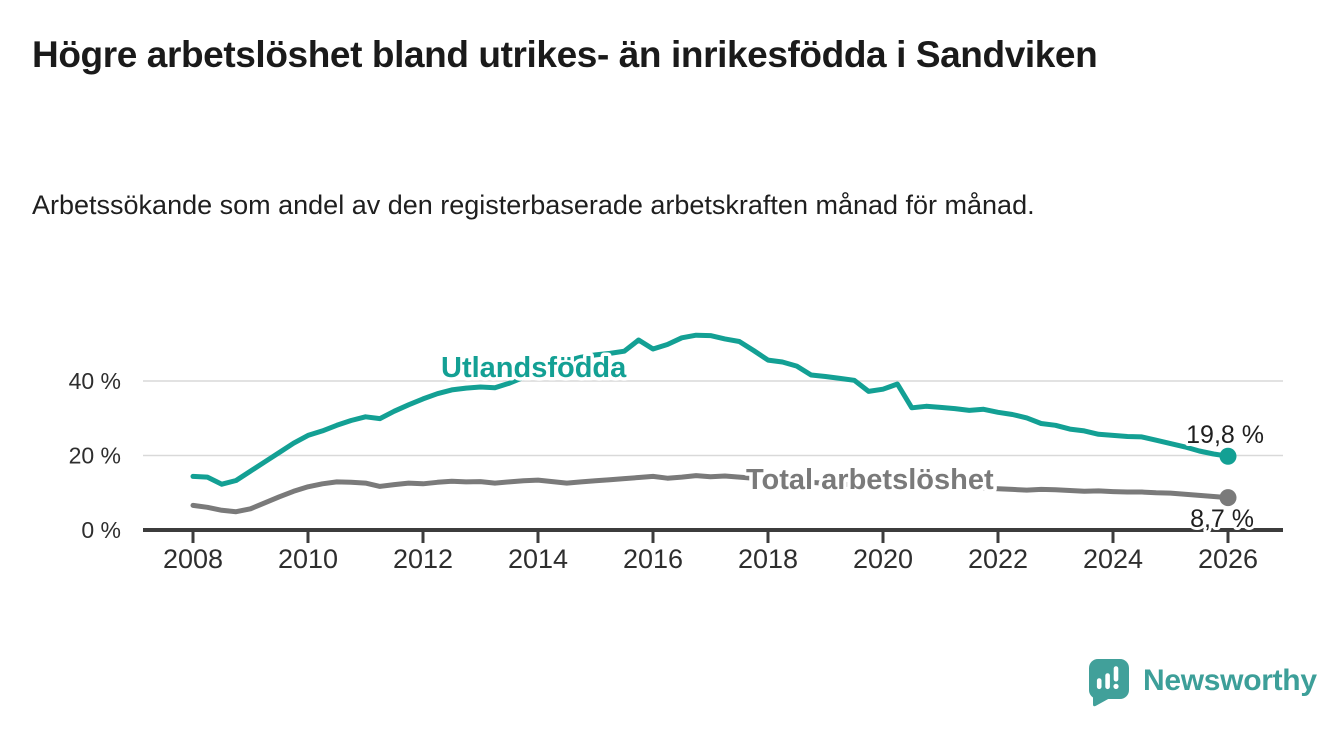 Image resolution: width=1340 pixels, height=734 pixels. I want to click on series-label-utlandsfodda: Utlandsfödda, so click(534, 368).